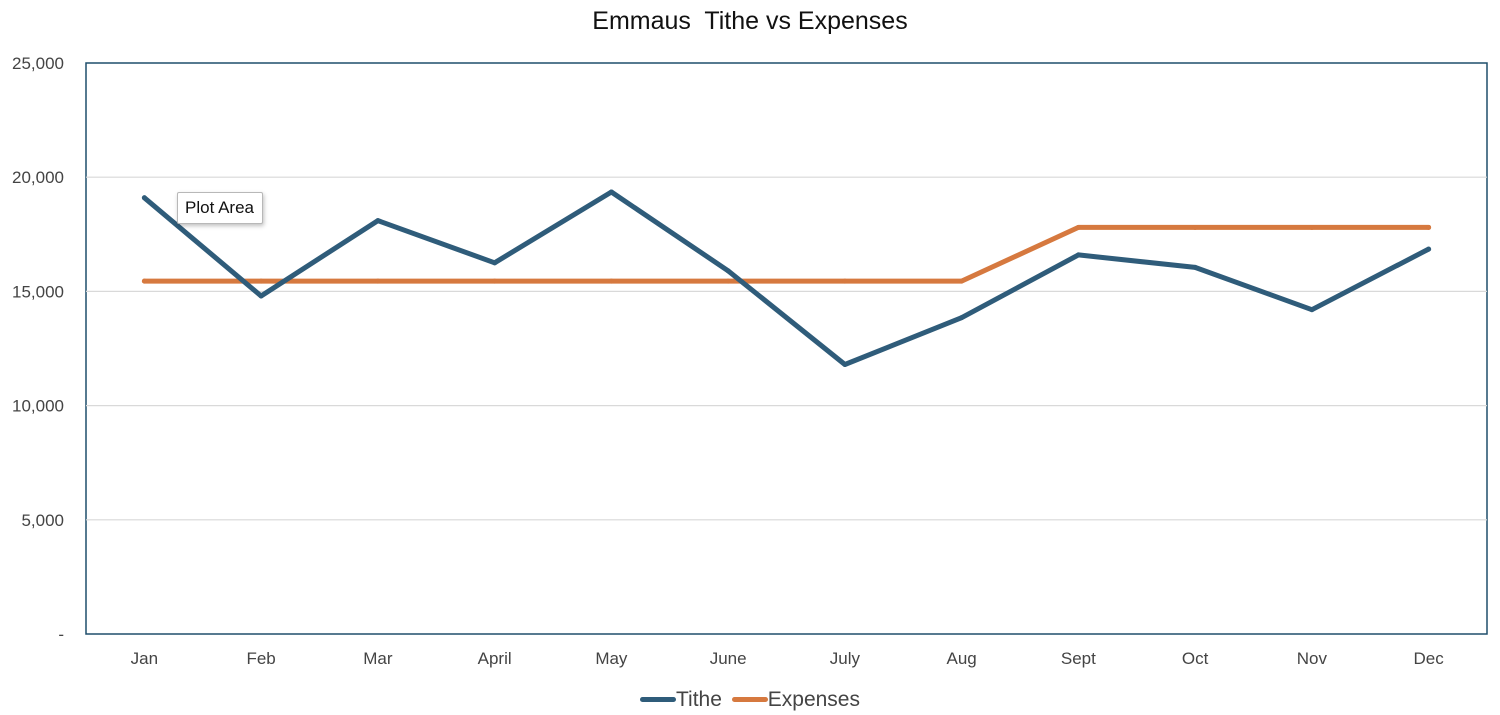 Image resolution: width=1500 pixels, height=715 pixels. What do you see at coordinates (42, 520) in the screenshot?
I see `y-tick-label: 5,000` at bounding box center [42, 520].